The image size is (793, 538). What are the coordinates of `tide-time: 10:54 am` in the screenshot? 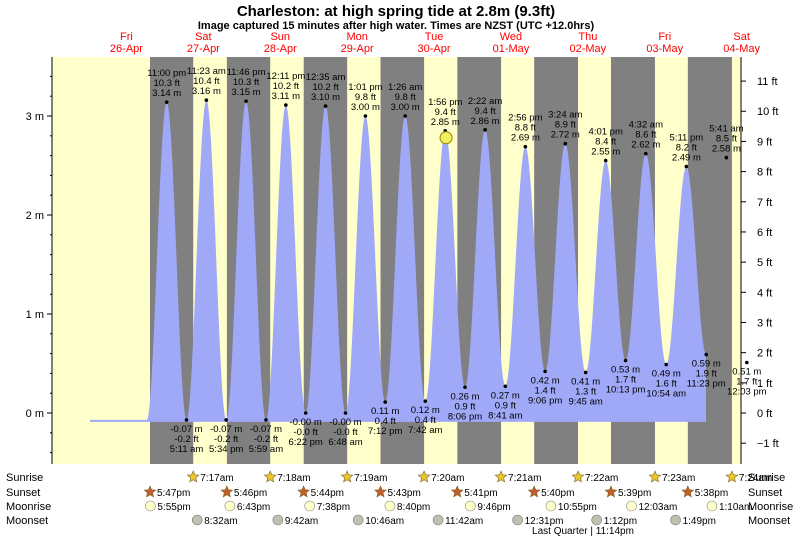 It's located at (666, 393).